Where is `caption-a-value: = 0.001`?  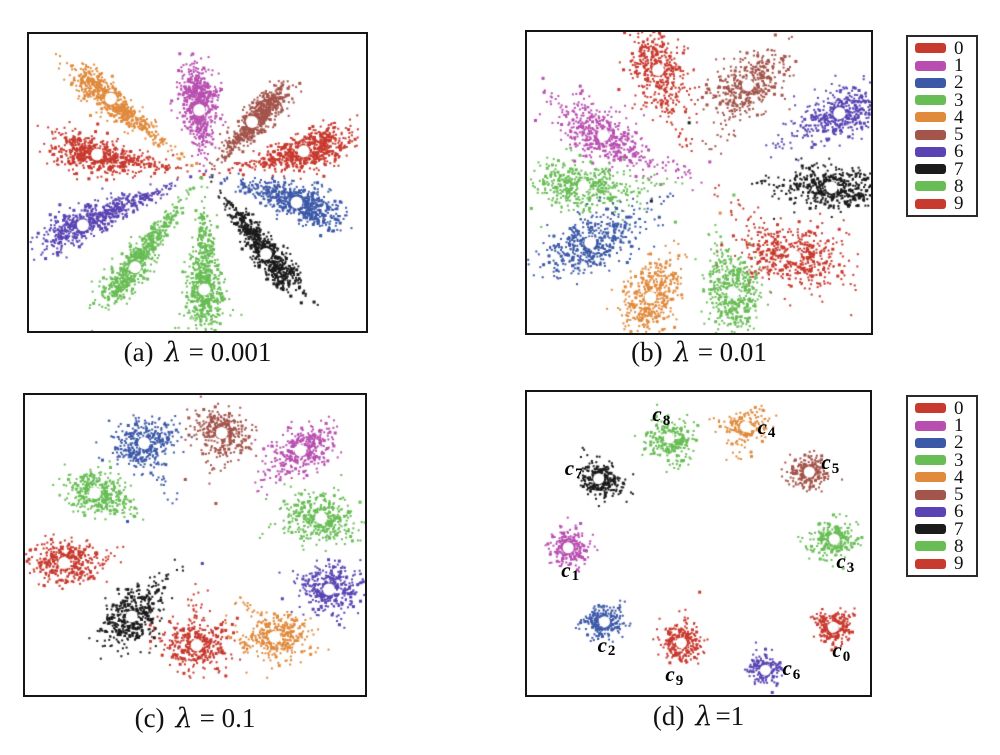 caption-a-value: = 0.001 is located at coordinates (230, 352).